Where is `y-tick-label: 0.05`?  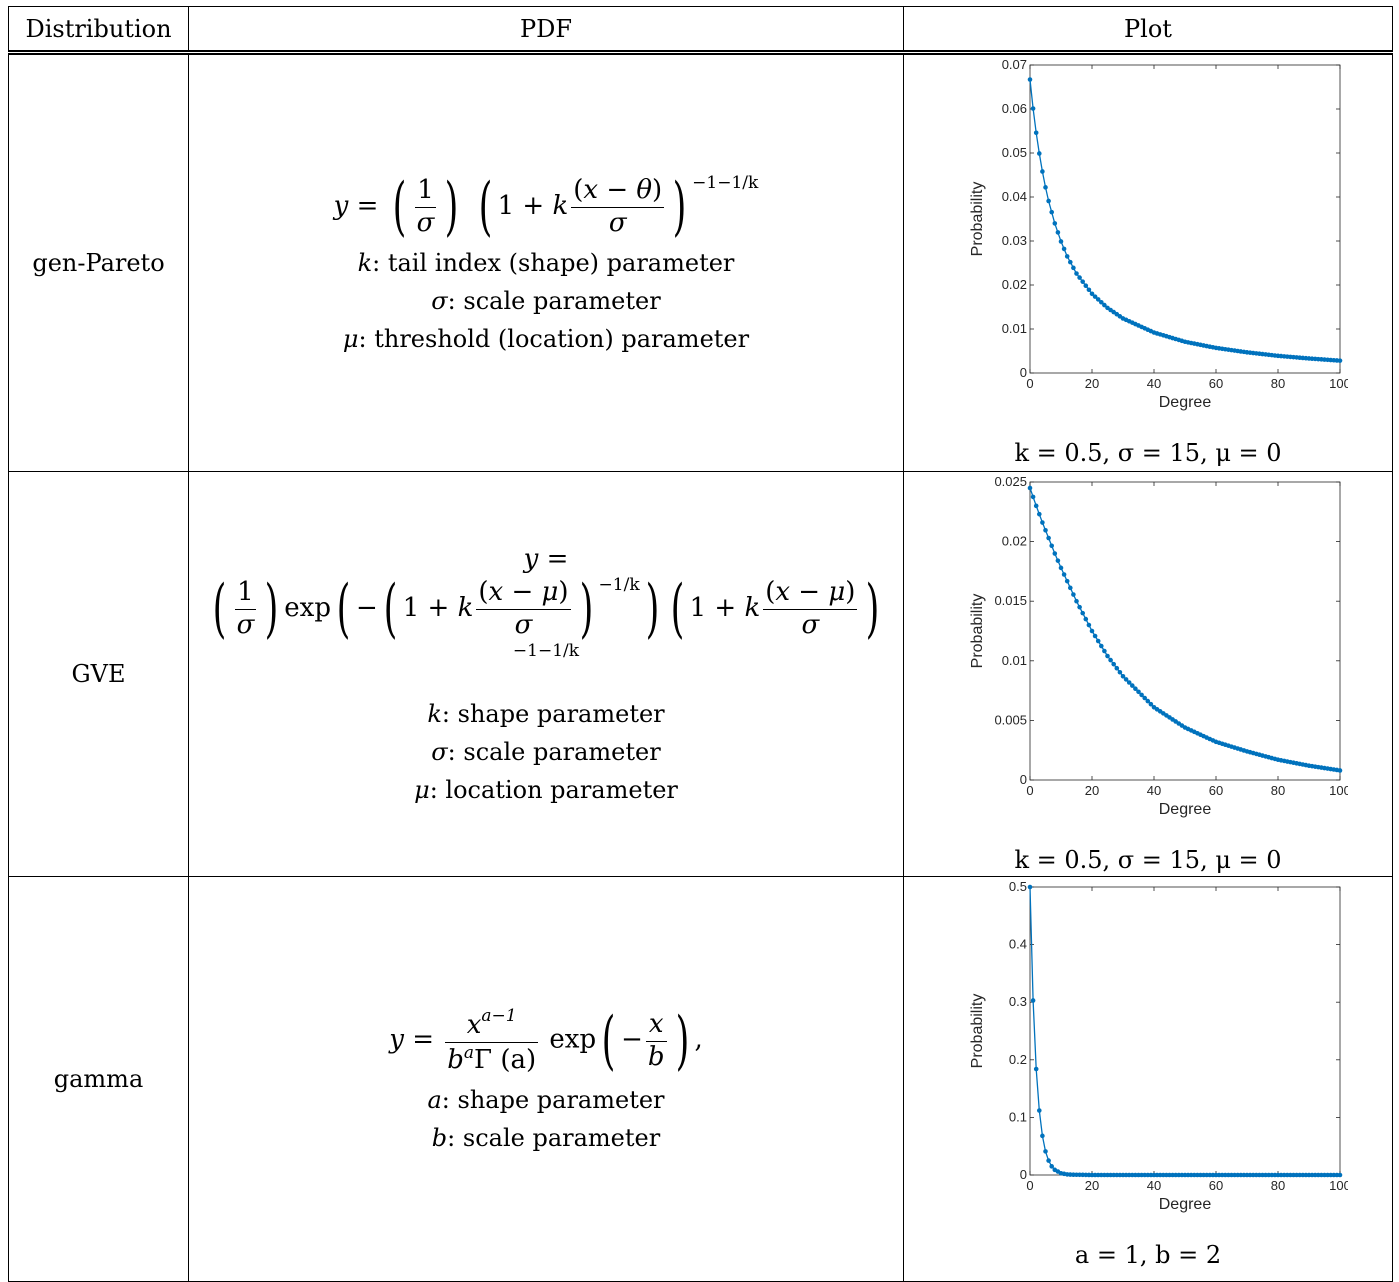
y-tick-label: 0.05 is located at coordinates (1014, 152).